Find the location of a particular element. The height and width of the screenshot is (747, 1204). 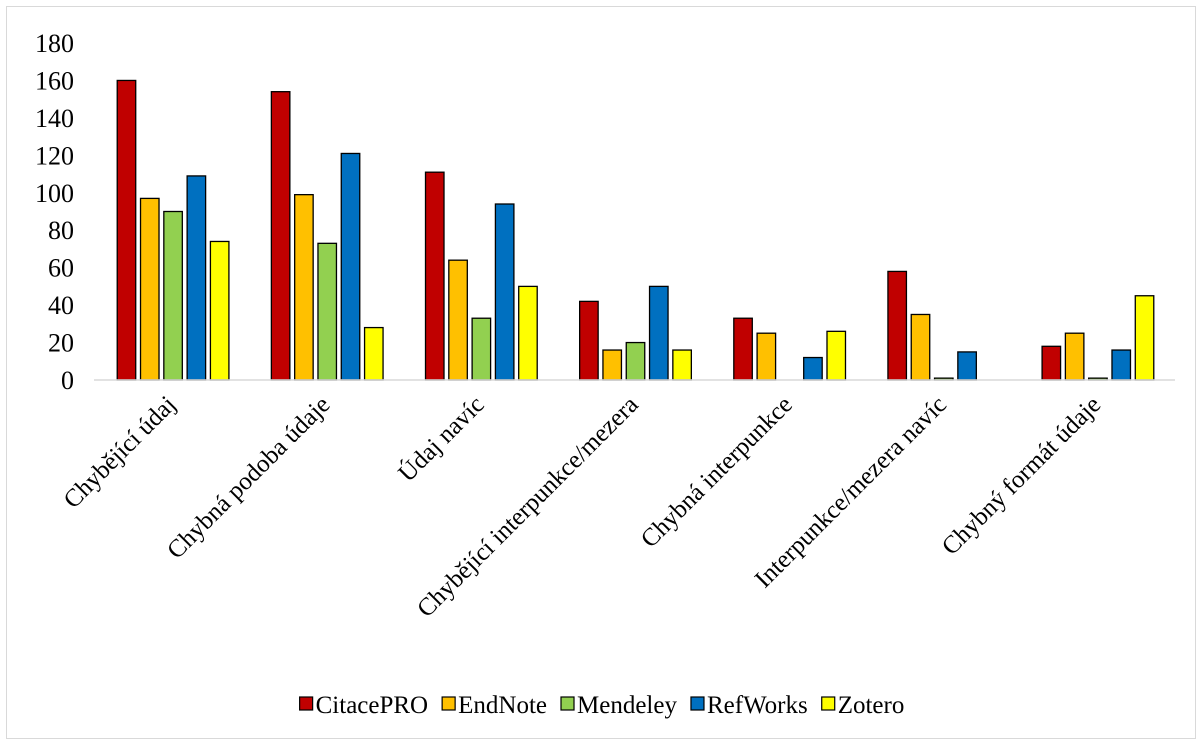

legend-swatch-zotero is located at coordinates (828, 703).